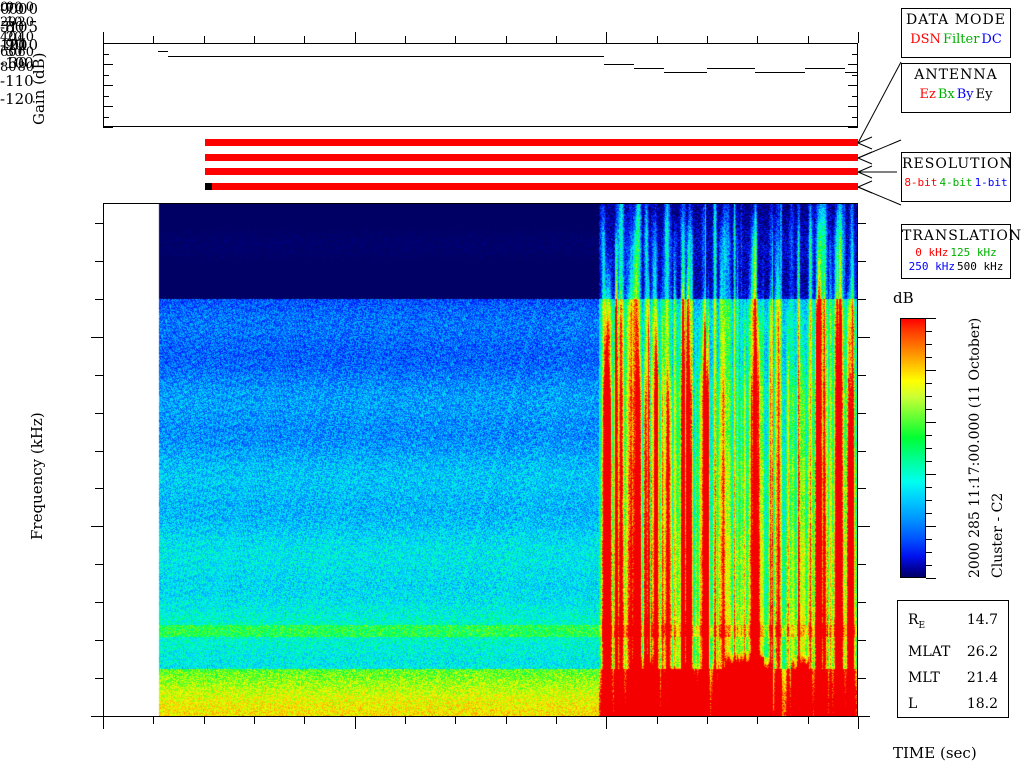  What do you see at coordinates (953, 678) in the screenshot?
I see `orbit-row-mlt: MLT 21.4` at bounding box center [953, 678].